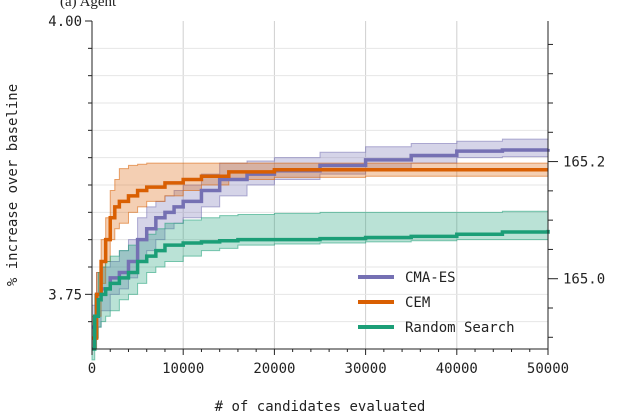 Image resolution: width=625 pixels, height=414 pixels. Describe the element at coordinates (548, 369) in the screenshot. I see `x-tick-label-5: 50000` at that location.